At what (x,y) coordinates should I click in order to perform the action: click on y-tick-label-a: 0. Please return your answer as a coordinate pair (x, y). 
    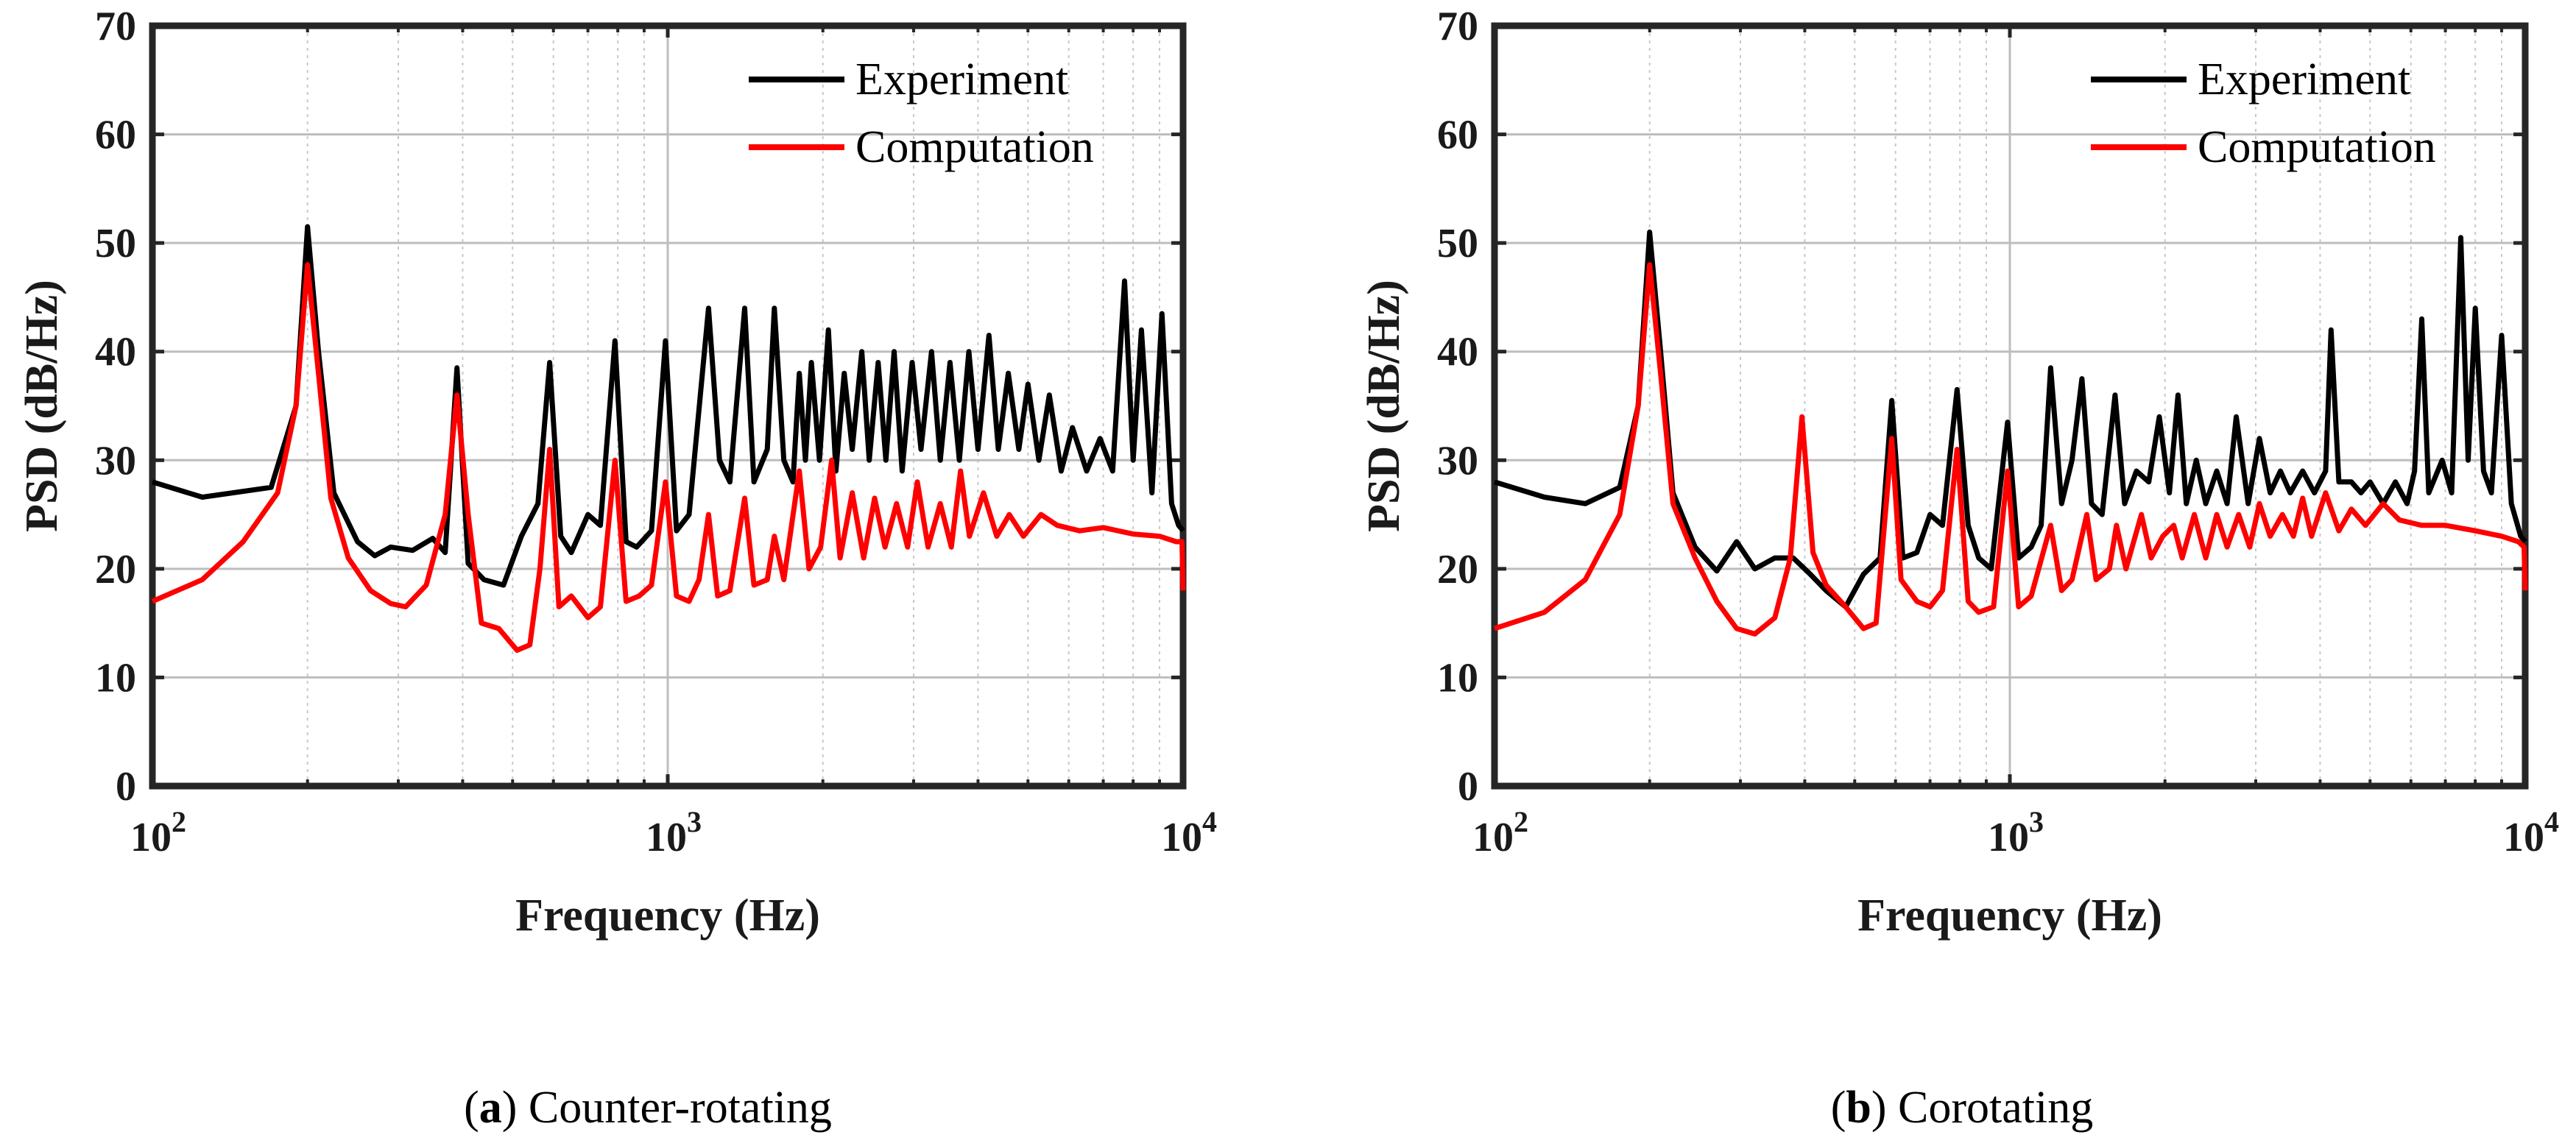
    Looking at the image, I should click on (126, 787).